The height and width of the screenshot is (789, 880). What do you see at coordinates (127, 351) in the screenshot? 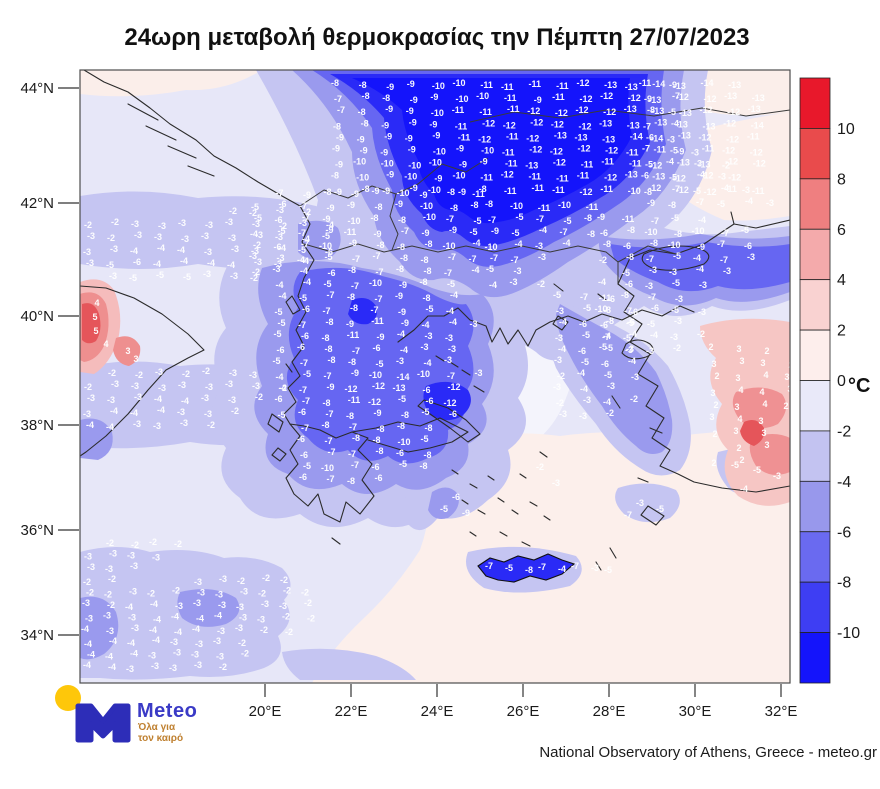
I see `region-red-italy-dab` at bounding box center [127, 351].